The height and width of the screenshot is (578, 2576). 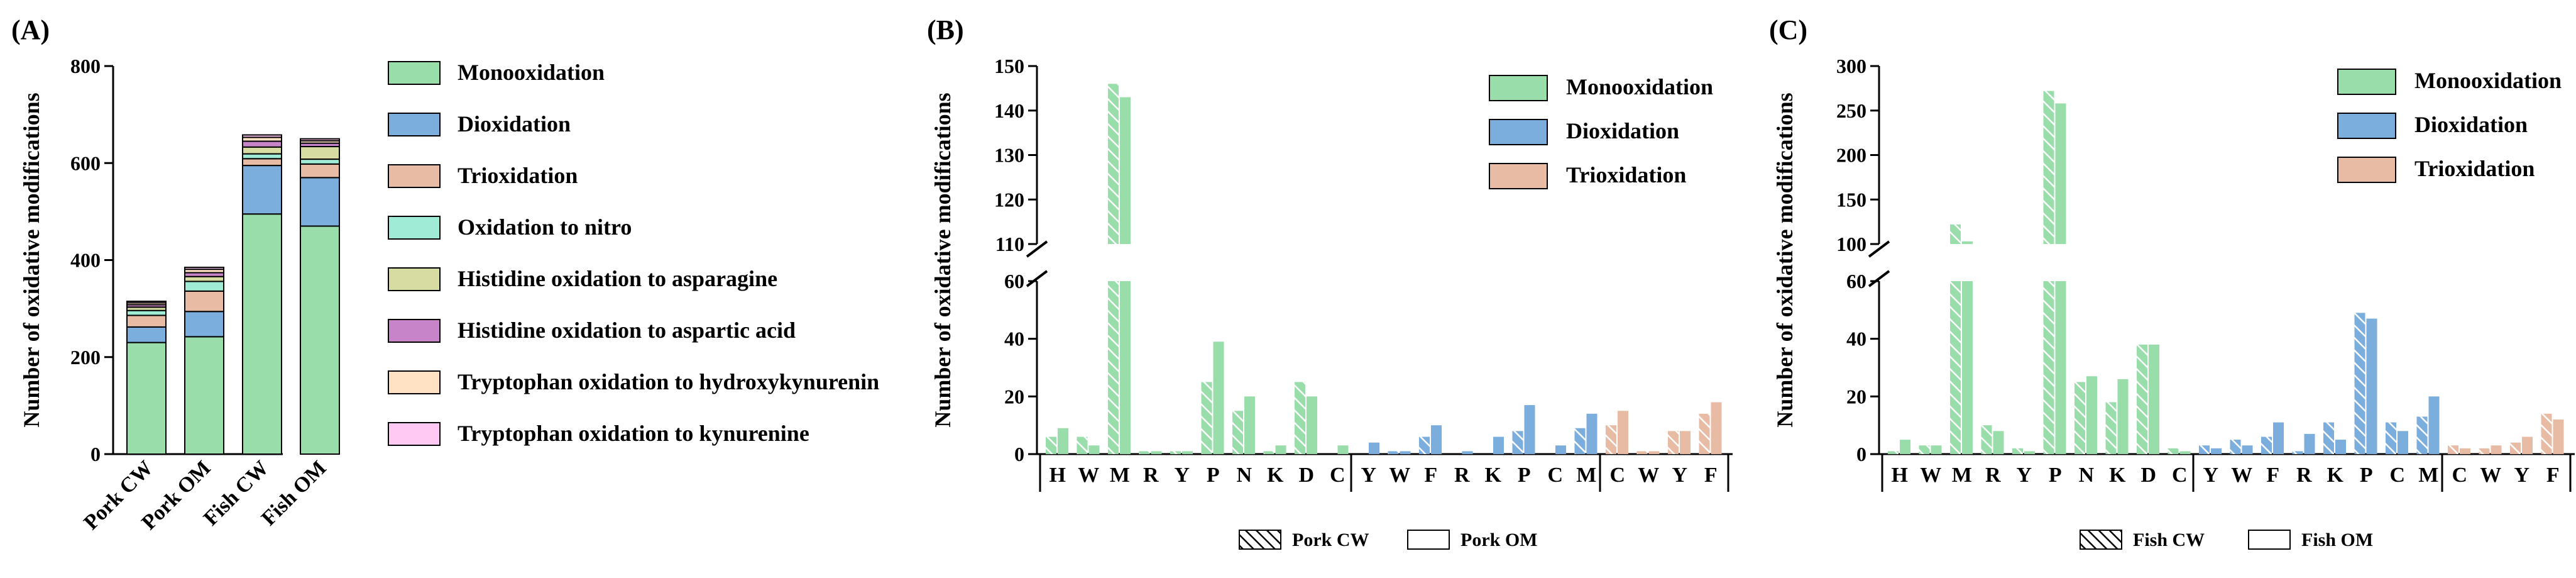 I want to click on panel-c-bar-1-0-om, so click(x=2216, y=451).